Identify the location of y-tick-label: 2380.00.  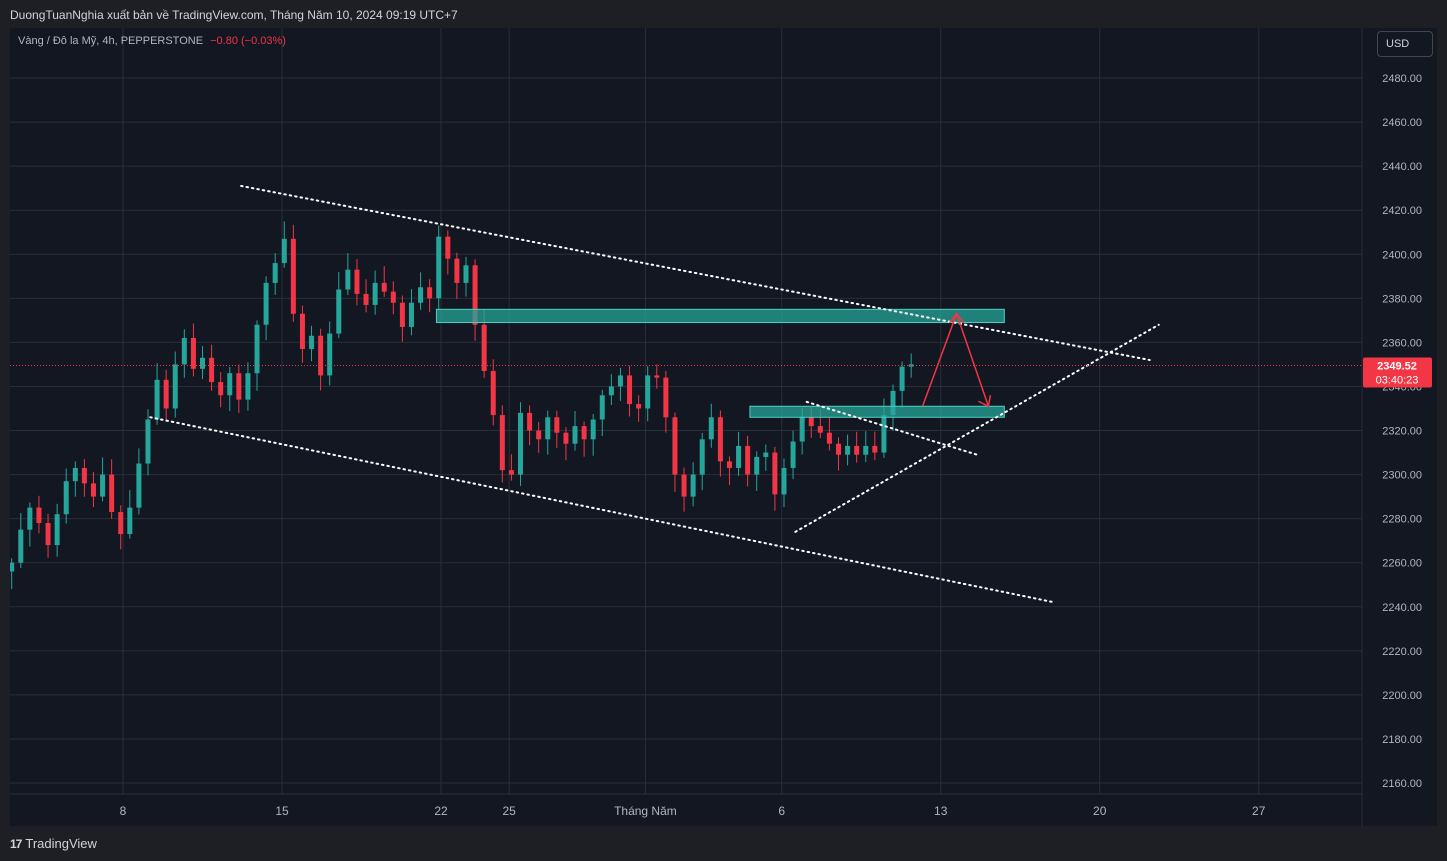
(1402, 299).